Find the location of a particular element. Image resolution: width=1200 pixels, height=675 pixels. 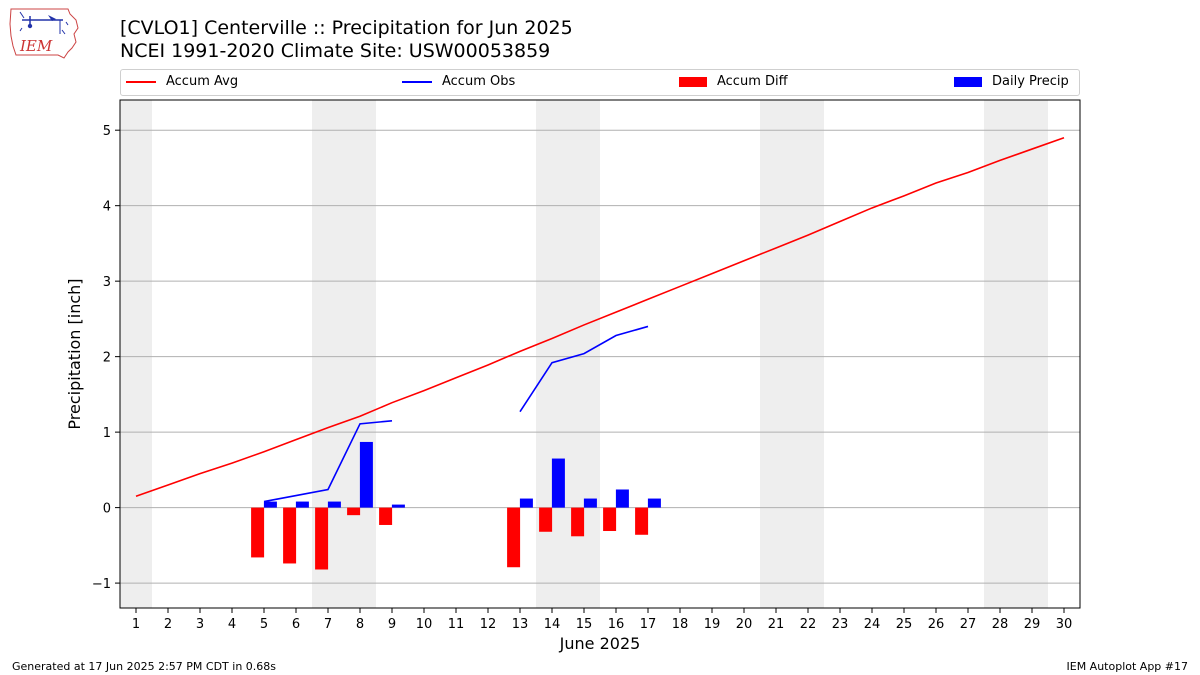

y-tick-label: 4 is located at coordinates (107, 207).